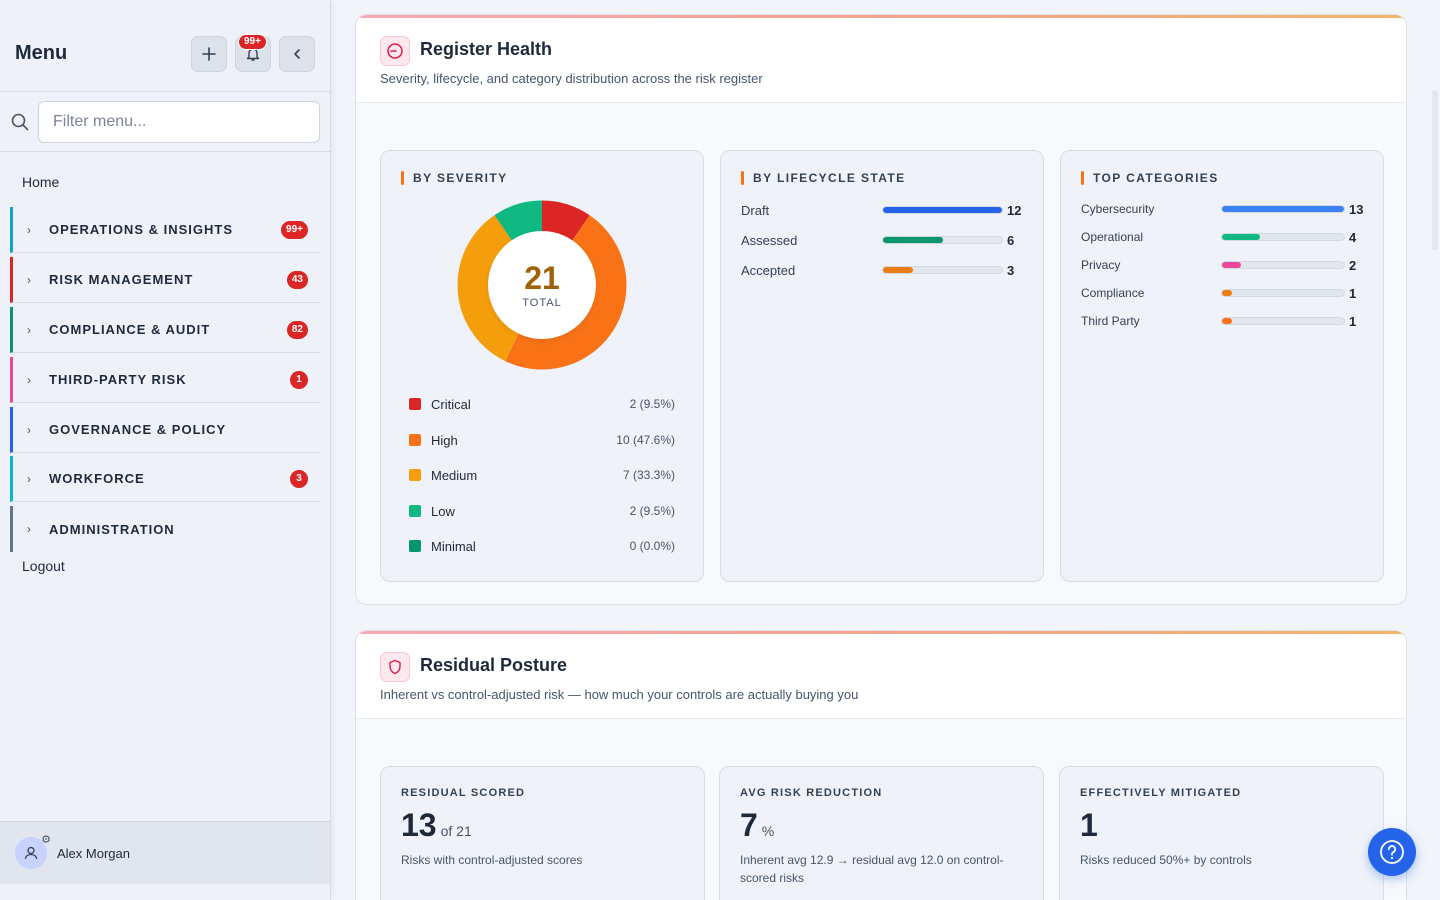 This screenshot has height=900, width=1440. Describe the element at coordinates (1166, 860) in the screenshot. I see `stat-description: Risks reduced 50%+ by controls` at that location.